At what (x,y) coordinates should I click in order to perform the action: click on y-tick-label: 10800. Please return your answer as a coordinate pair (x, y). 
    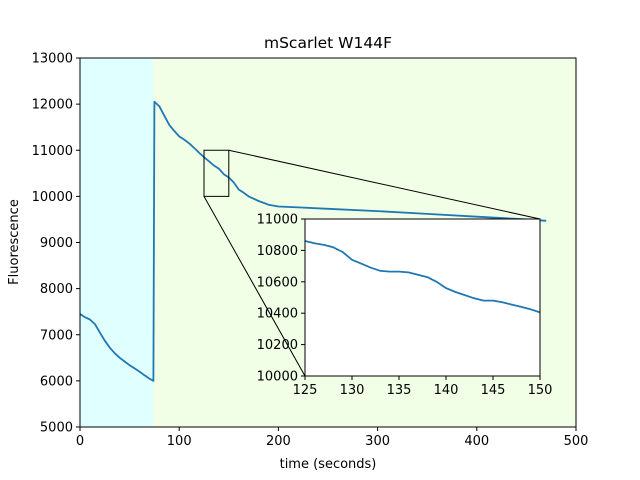
    Looking at the image, I should click on (277, 251).